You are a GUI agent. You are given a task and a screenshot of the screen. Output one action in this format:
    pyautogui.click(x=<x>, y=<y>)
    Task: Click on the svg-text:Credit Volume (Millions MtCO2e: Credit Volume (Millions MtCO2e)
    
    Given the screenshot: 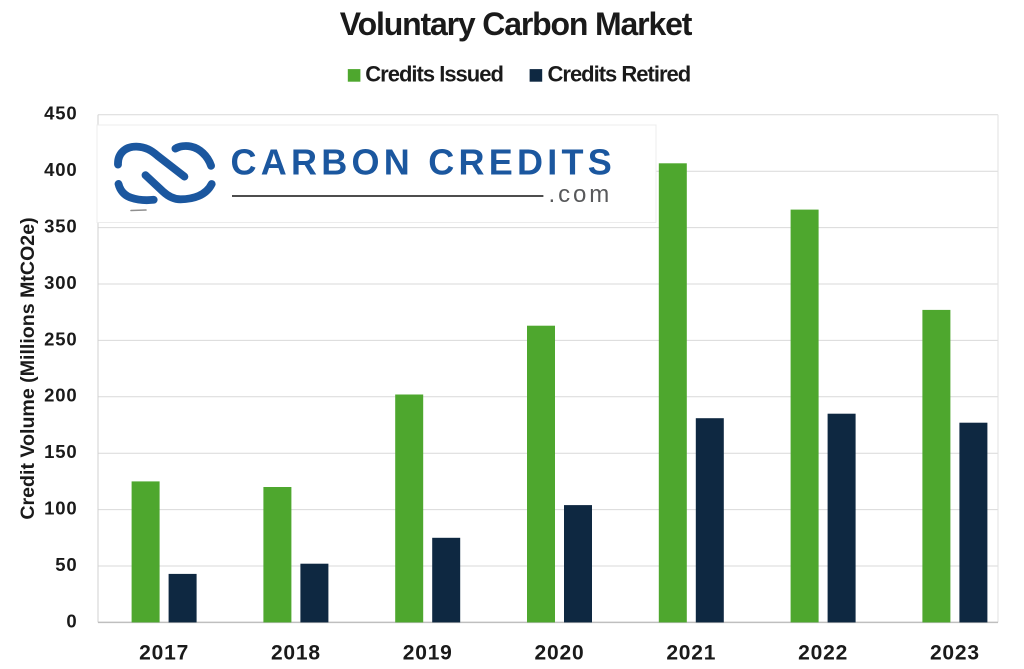 What is the action you would take?
    pyautogui.click(x=28, y=368)
    